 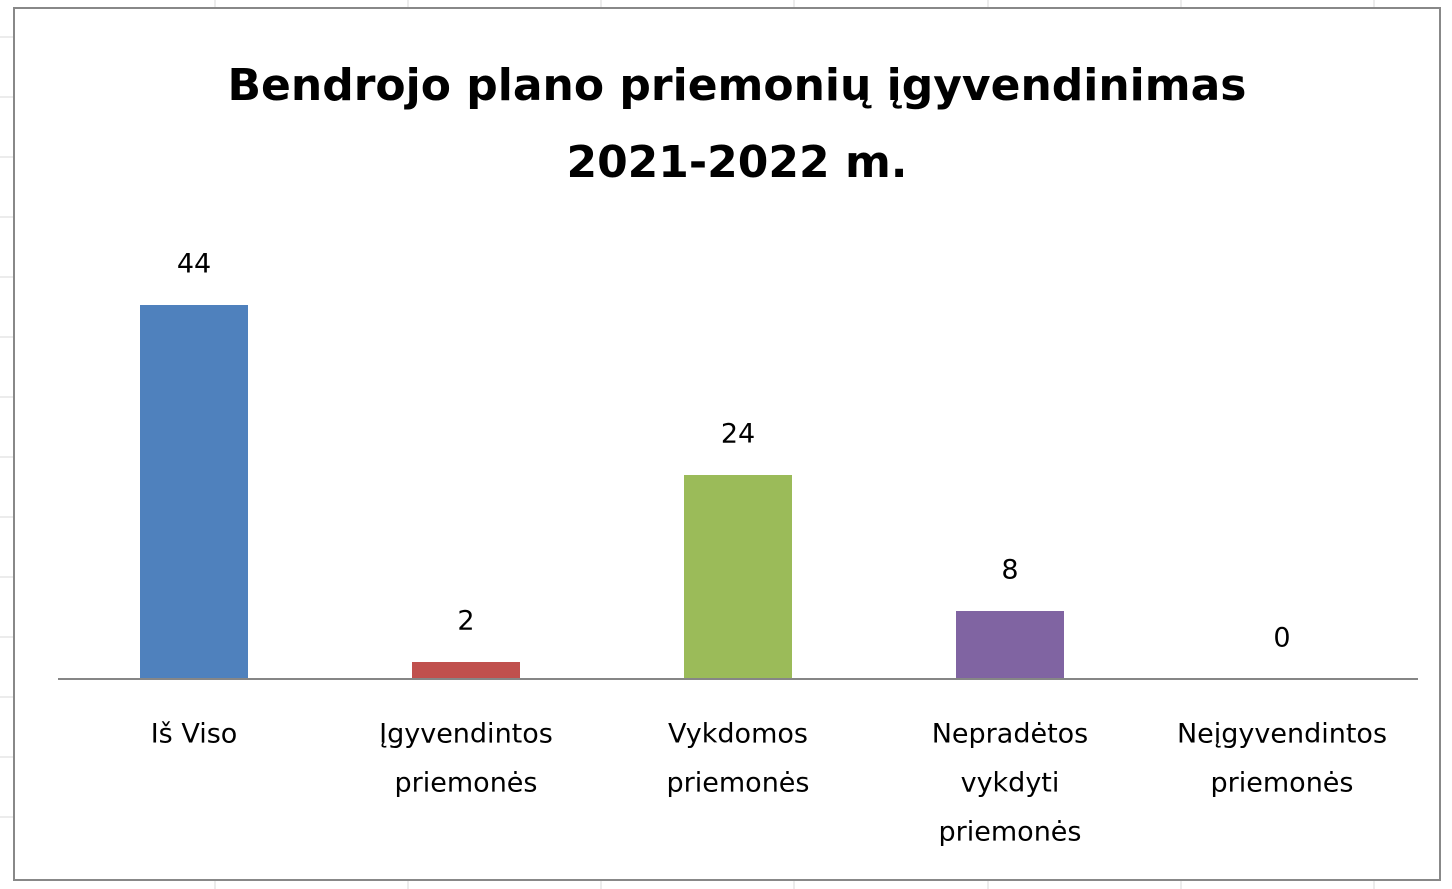 I want to click on x-tick-label: vykdyti, so click(x=1010, y=783).